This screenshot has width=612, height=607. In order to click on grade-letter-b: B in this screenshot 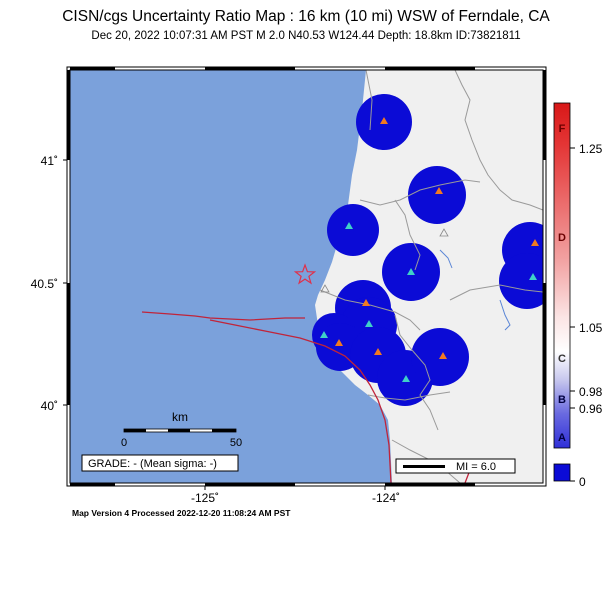, I will do `click(562, 400)`.